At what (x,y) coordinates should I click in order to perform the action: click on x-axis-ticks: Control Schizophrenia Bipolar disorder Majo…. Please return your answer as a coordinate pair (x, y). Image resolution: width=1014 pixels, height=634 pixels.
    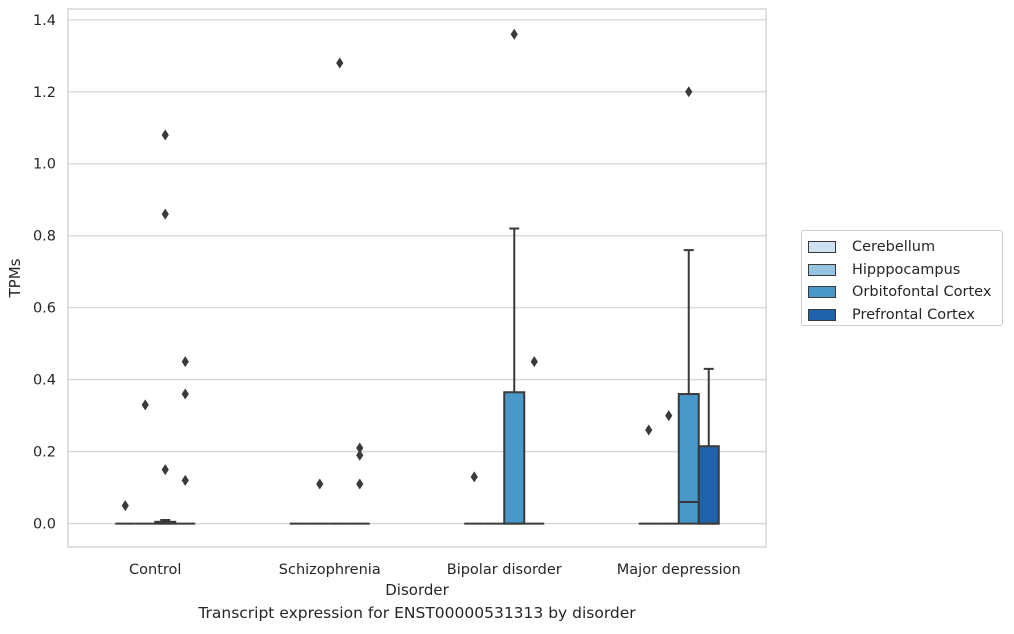
    Looking at the image, I should click on (435, 570).